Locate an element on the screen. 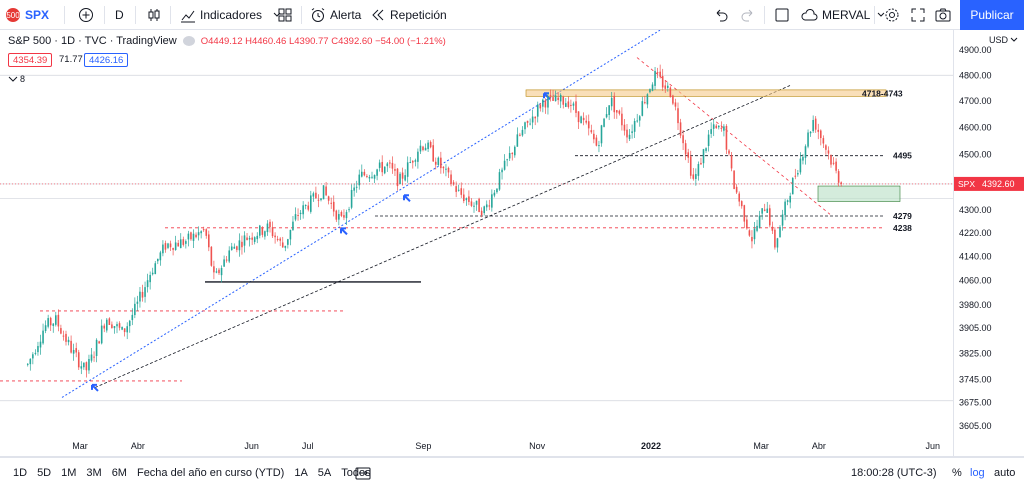 The height and width of the screenshot is (488, 1024). snapshot-button is located at coordinates (943, 15).